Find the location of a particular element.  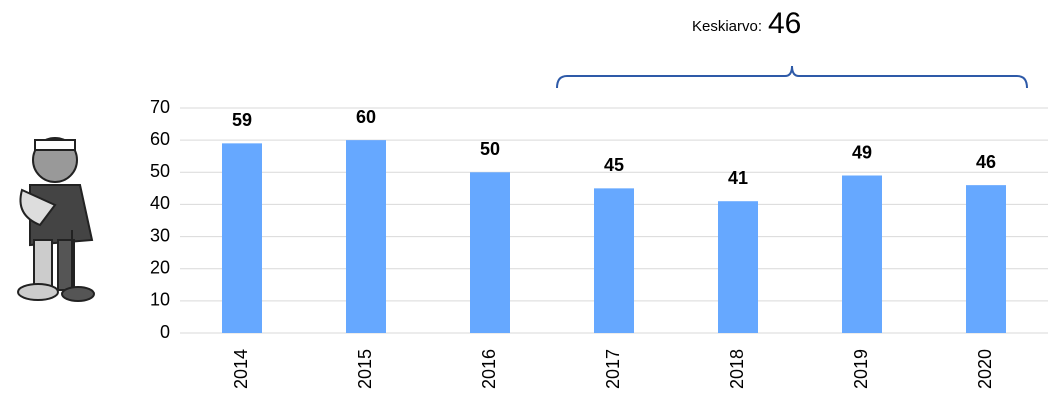

value-label: 60 is located at coordinates (366, 117).